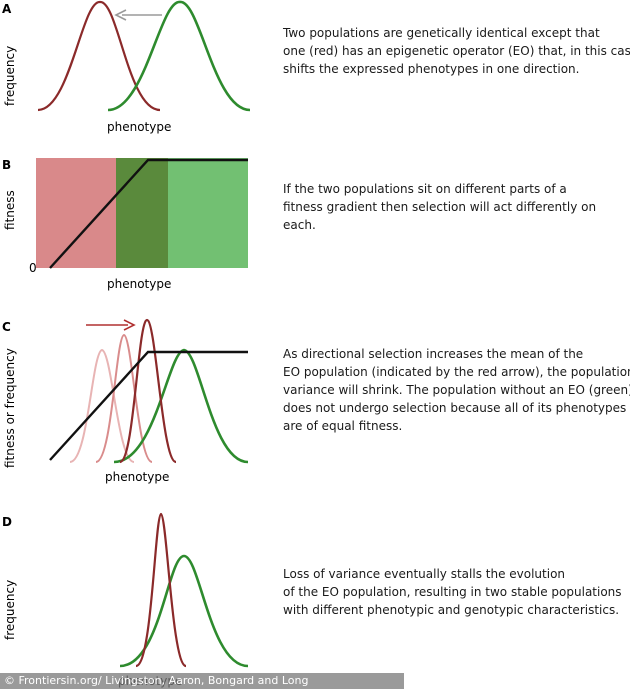 This screenshot has width=630, height=689. What do you see at coordinates (10, 76) in the screenshot?
I see `panel-a-ylabel: frequency` at bounding box center [10, 76].